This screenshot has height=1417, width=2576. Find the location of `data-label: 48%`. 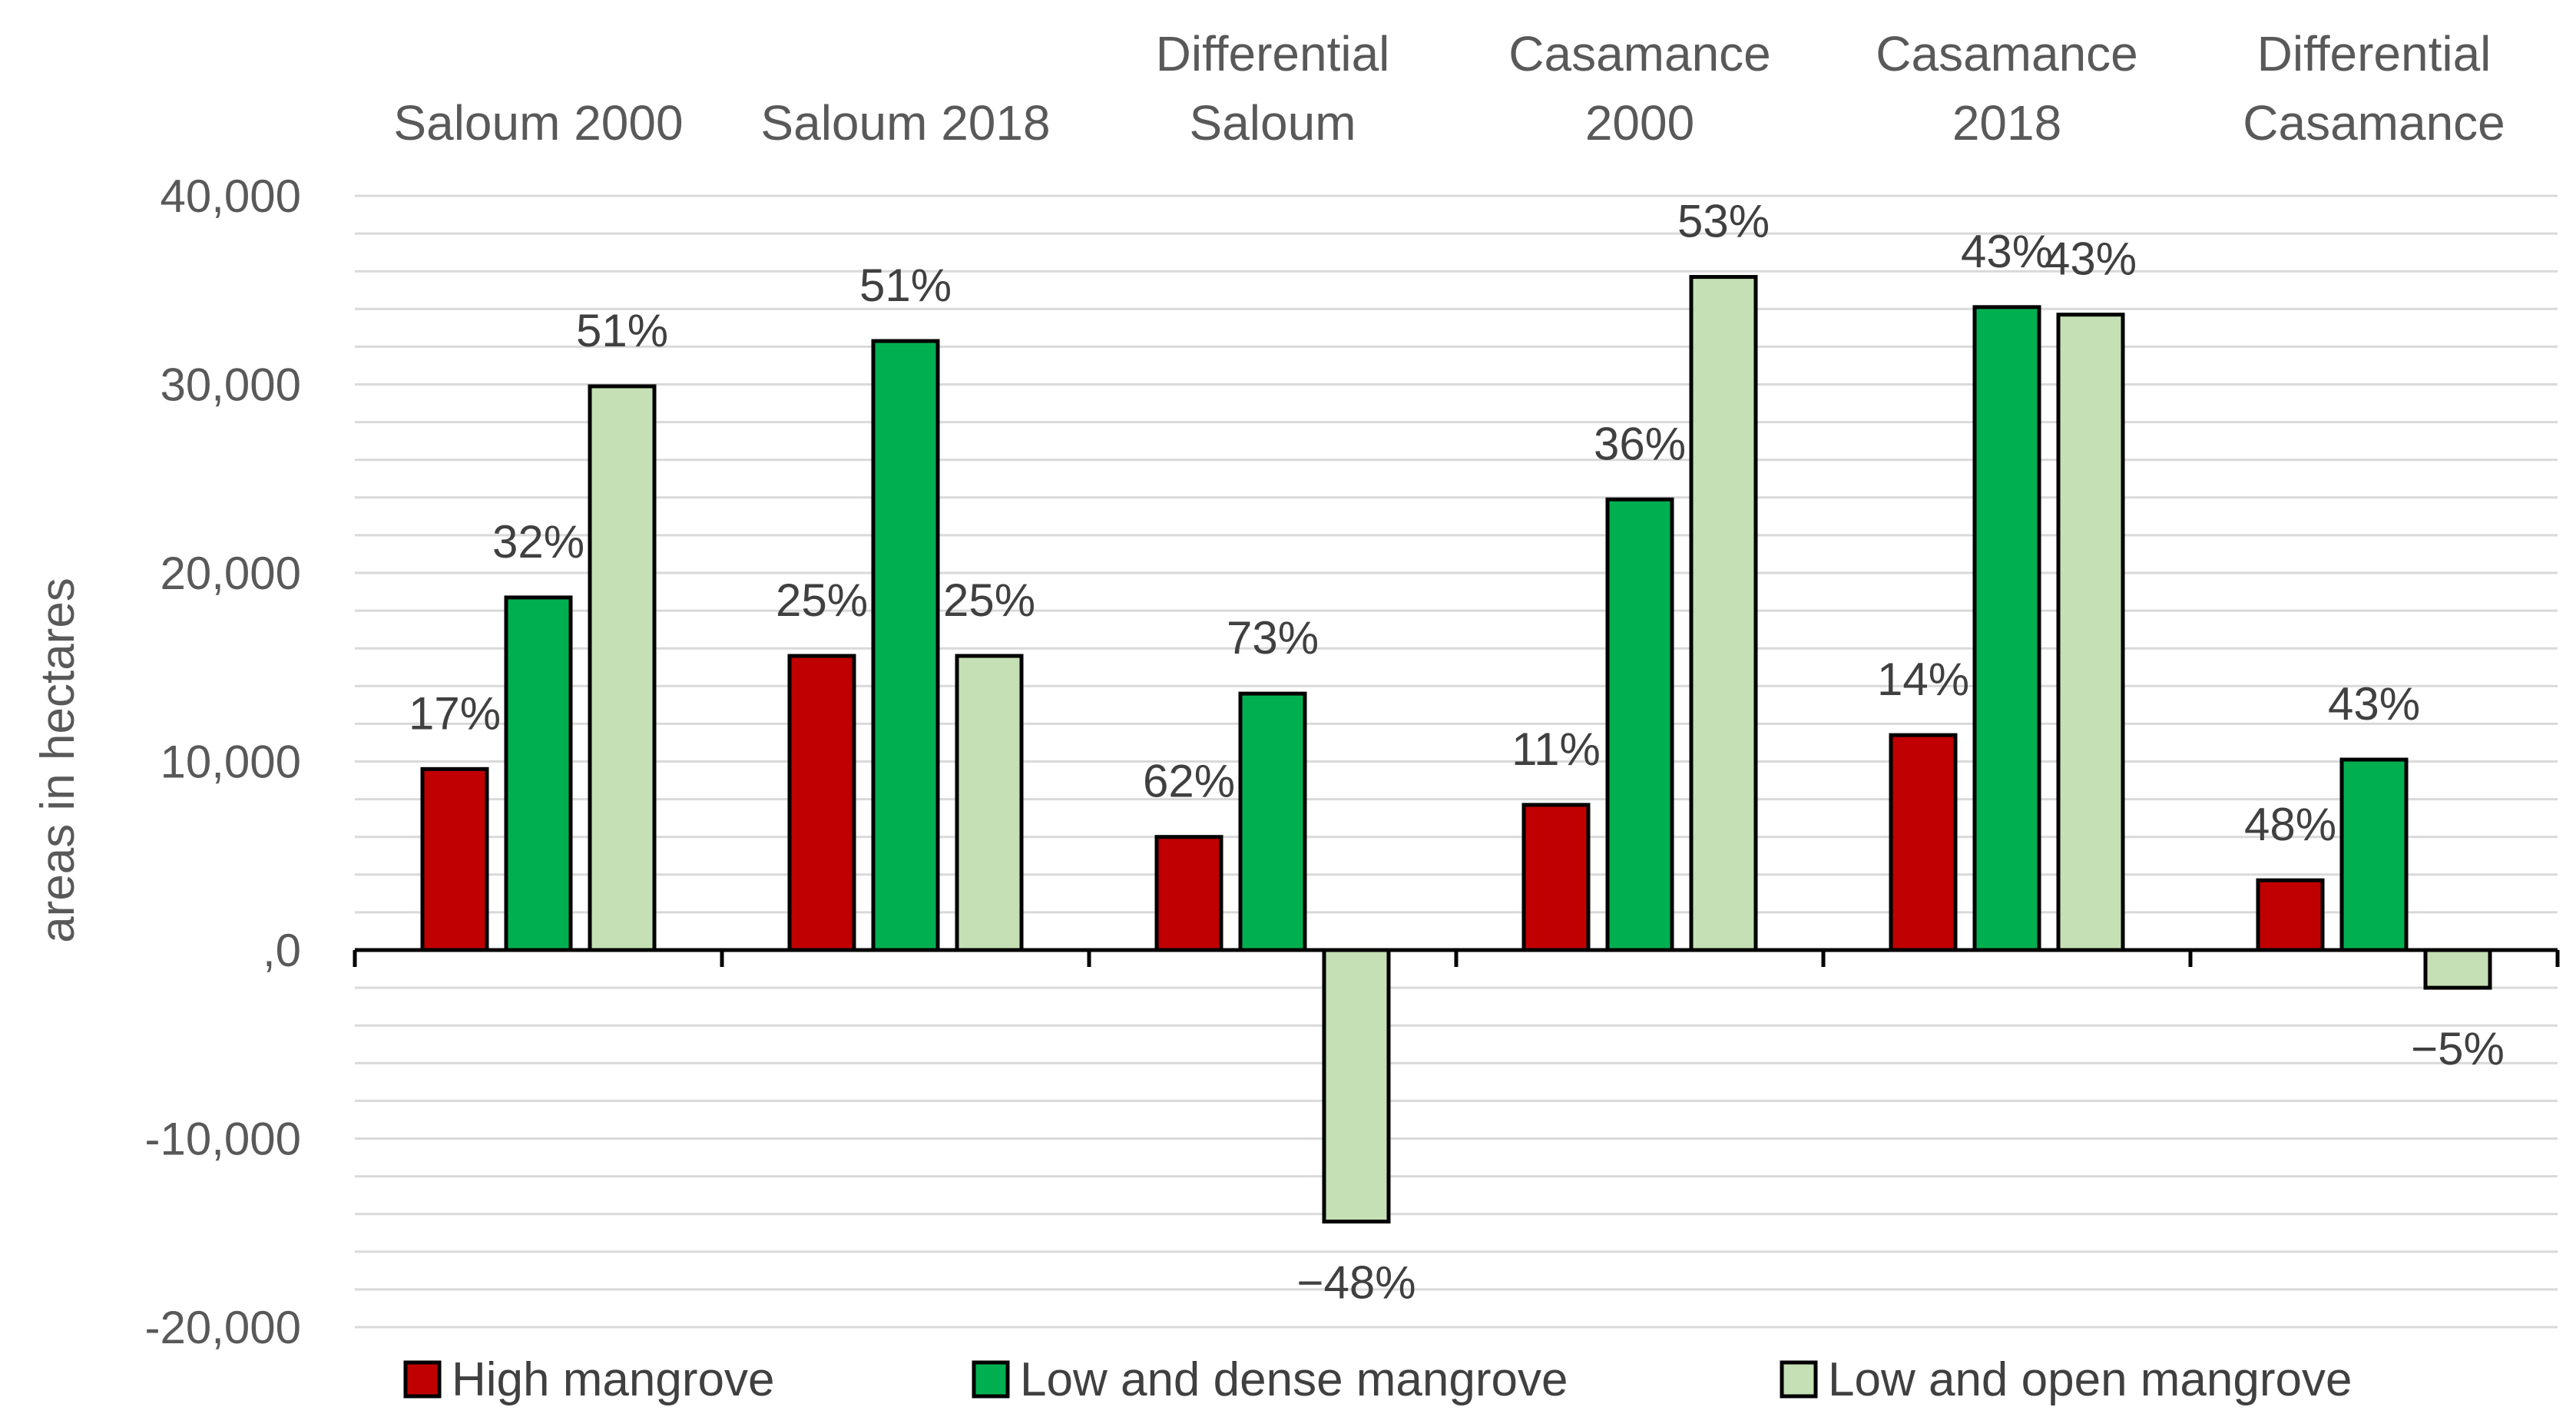

data-label: 48% is located at coordinates (2290, 824).